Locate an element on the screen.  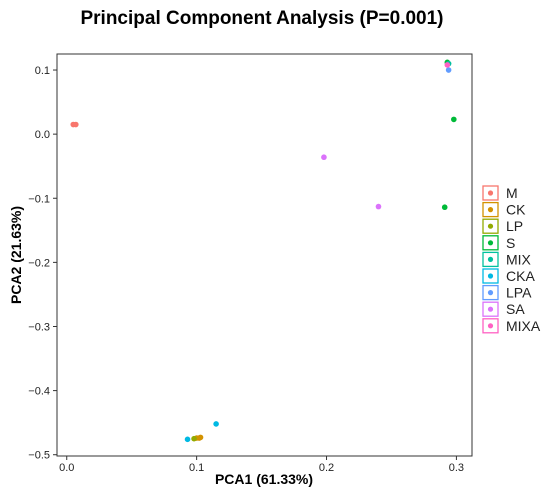
legend-label: S is located at coordinates (510, 243).